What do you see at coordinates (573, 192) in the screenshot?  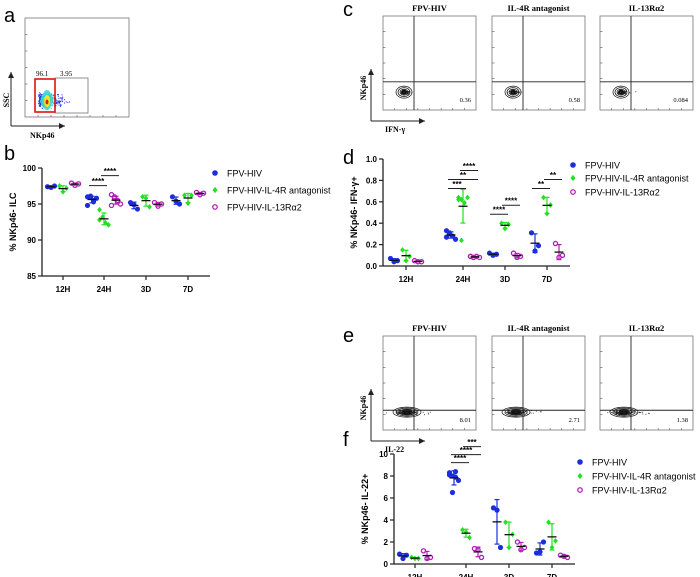 I see `legend-marker-il13` at bounding box center [573, 192].